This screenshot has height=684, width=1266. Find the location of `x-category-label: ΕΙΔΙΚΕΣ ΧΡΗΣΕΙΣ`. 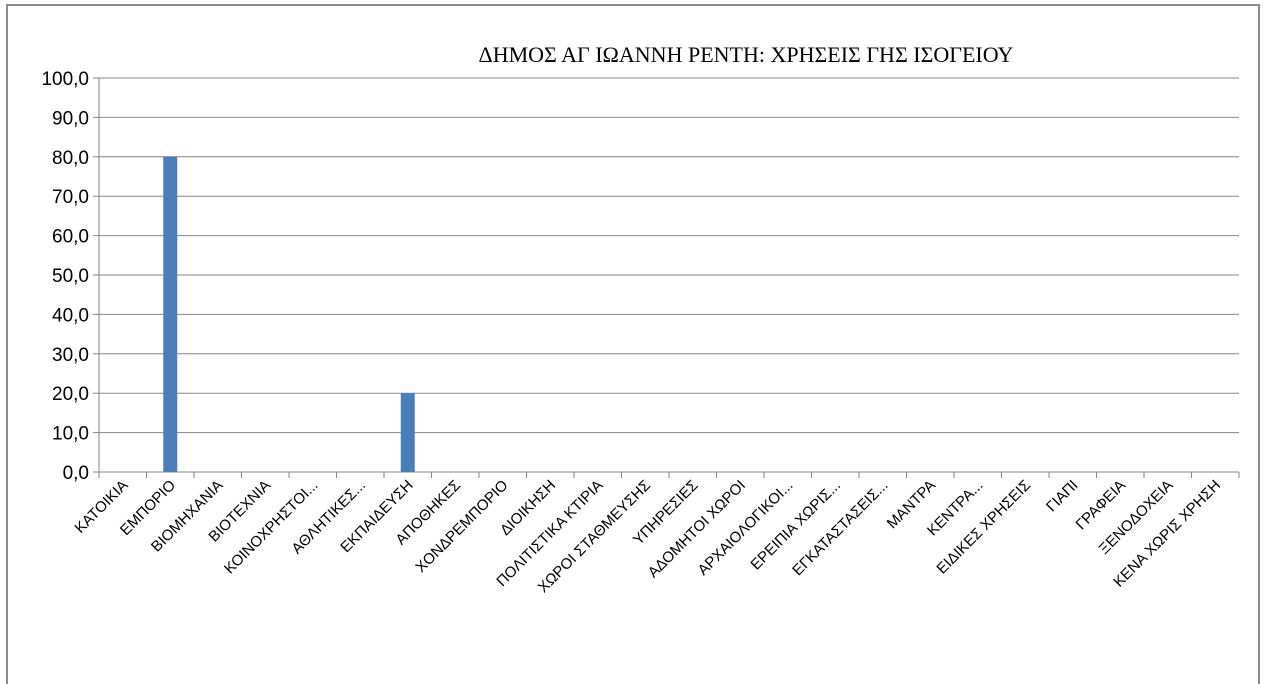

x-category-label: ΕΙΔΙΚΕΣ ΧΡΗΣΕΙΣ is located at coordinates (983, 527).